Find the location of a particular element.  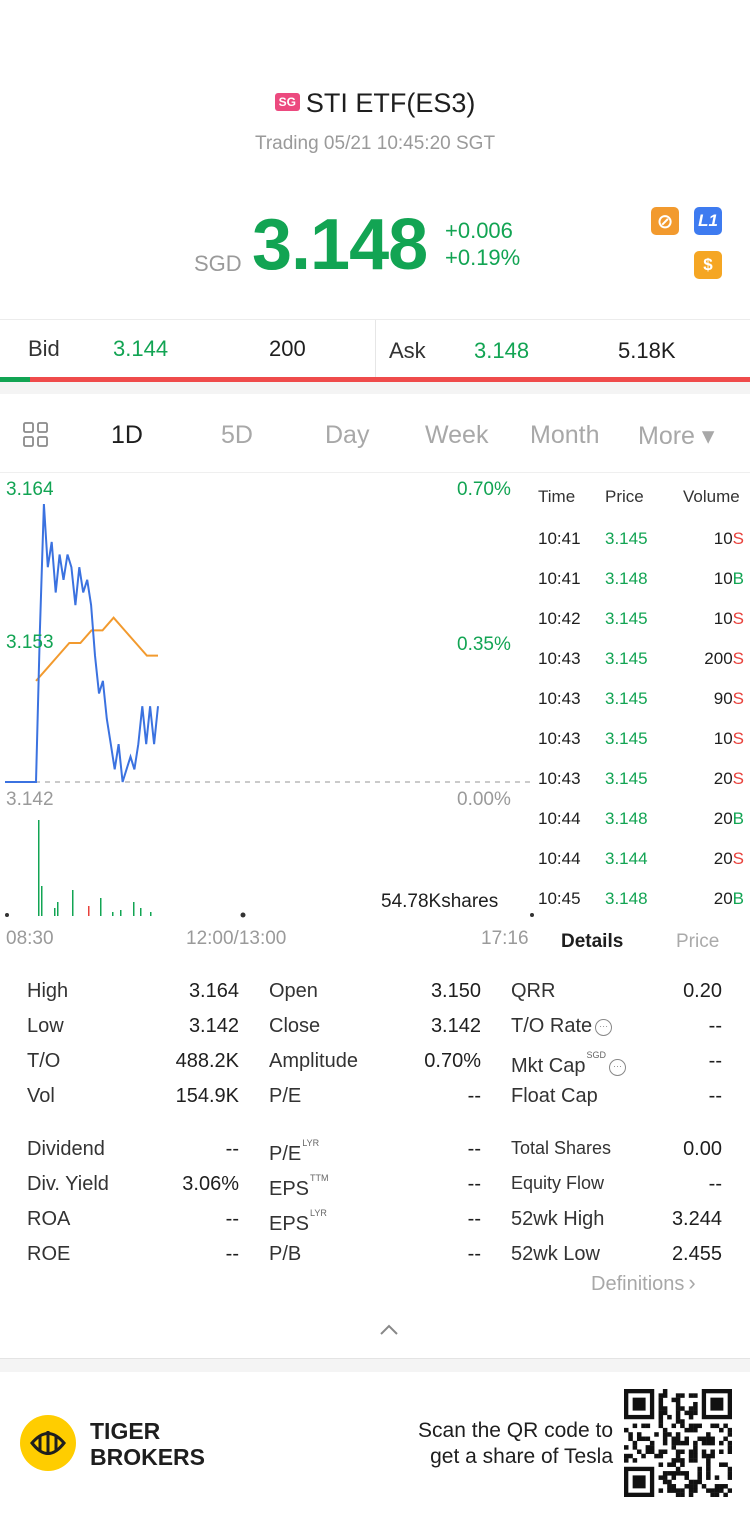

tab-price: Price is located at coordinates (698, 941).